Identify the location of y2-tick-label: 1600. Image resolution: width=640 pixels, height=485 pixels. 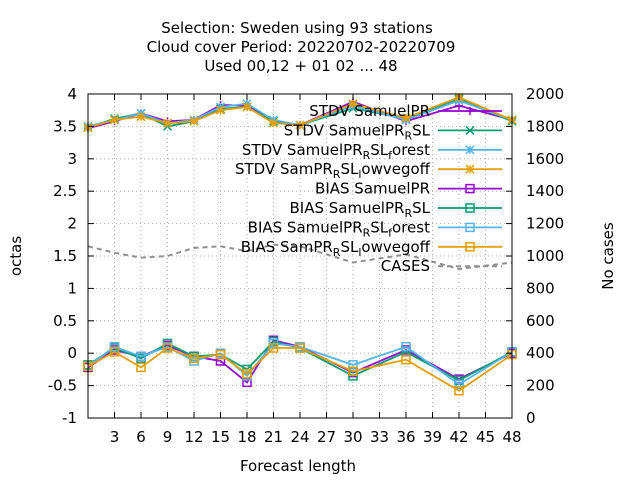
(545, 159).